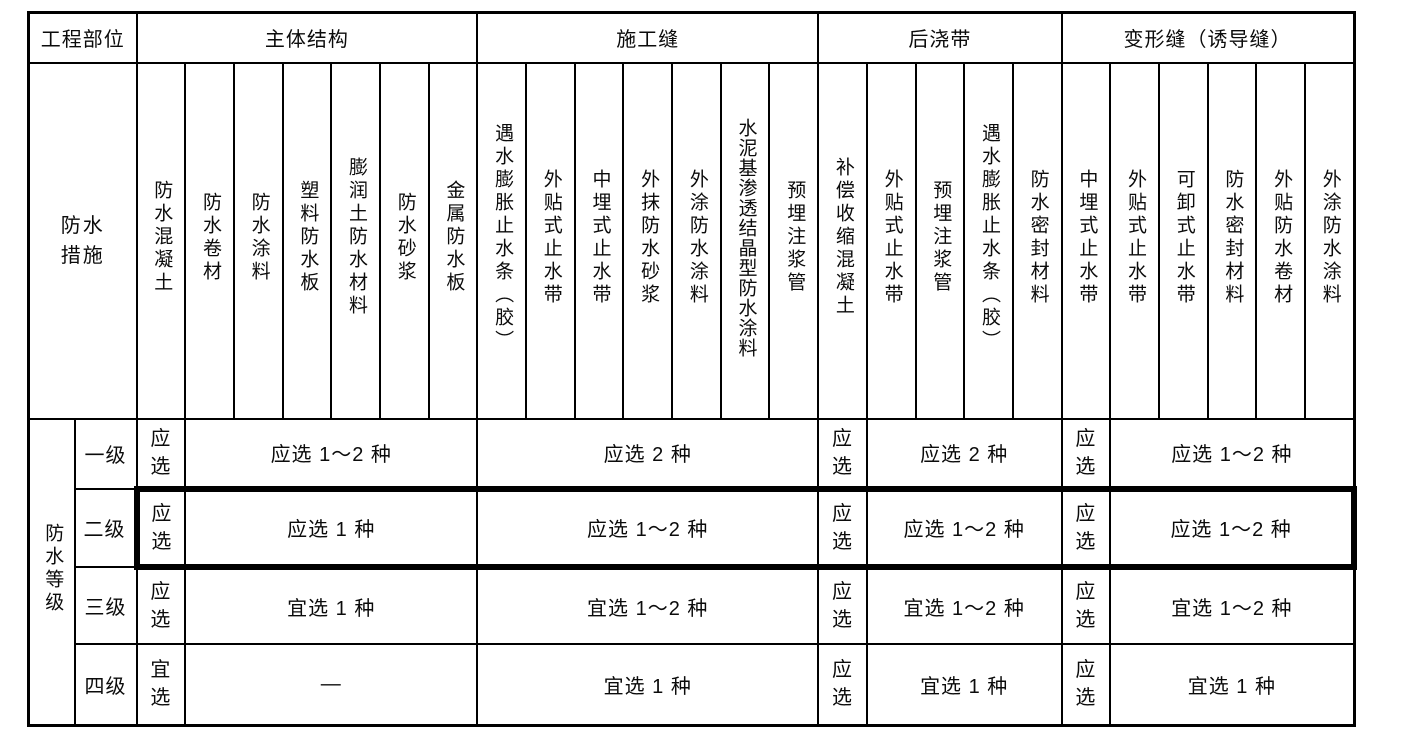 The width and height of the screenshot is (1415, 746). What do you see at coordinates (648, 240) in the screenshot?
I see `column-header: 外抹防水砂浆` at bounding box center [648, 240].